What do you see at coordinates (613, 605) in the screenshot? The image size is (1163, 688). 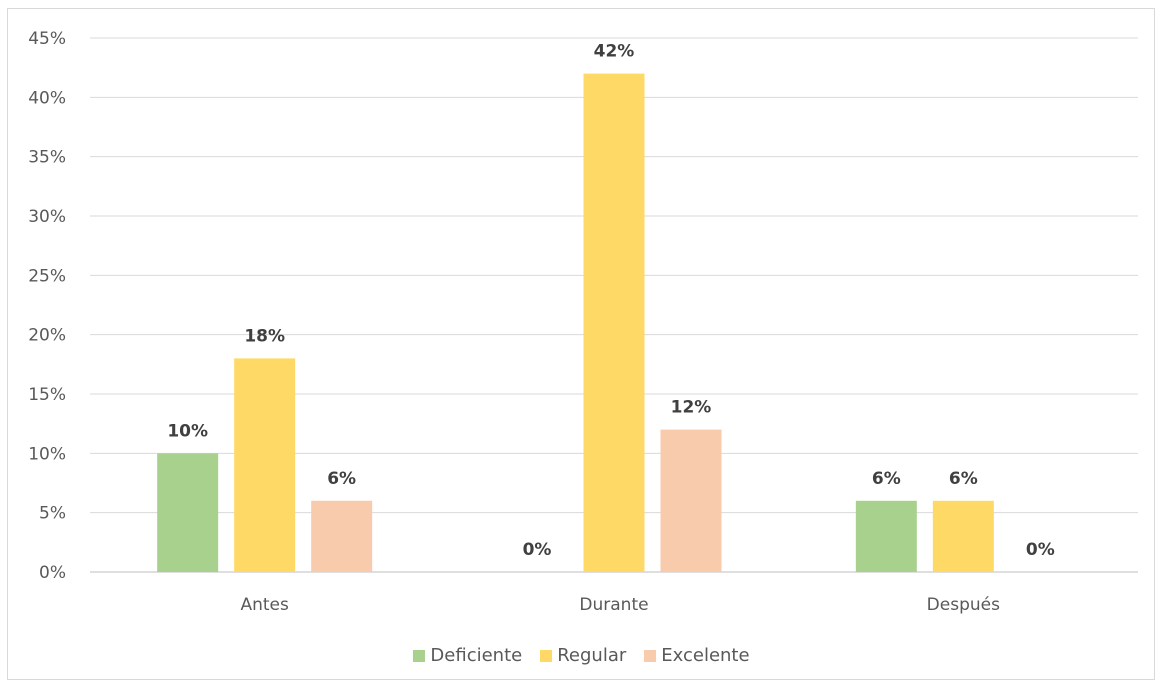 I see `category-label: Durante` at bounding box center [613, 605].